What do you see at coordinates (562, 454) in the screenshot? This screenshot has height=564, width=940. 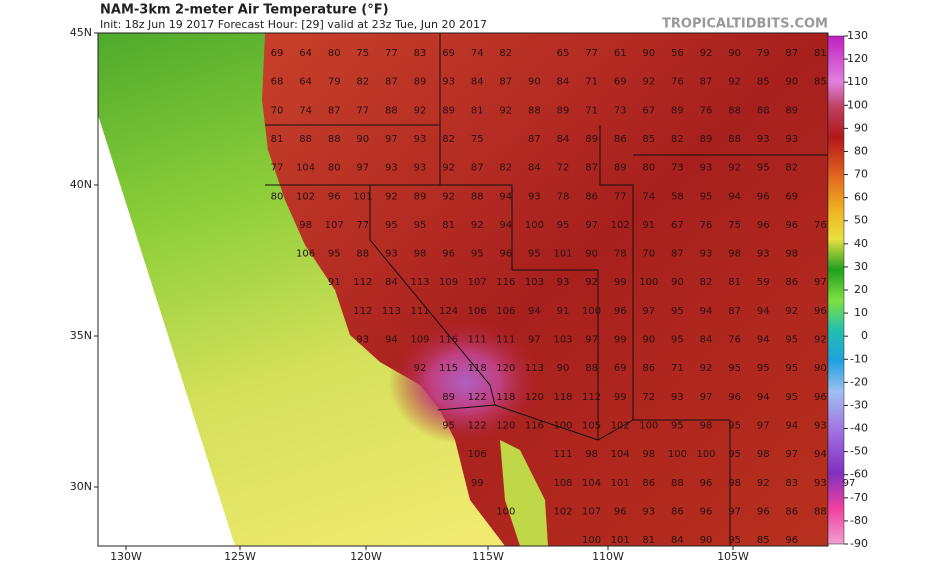 I see `temperature-label: 111` at bounding box center [562, 454].